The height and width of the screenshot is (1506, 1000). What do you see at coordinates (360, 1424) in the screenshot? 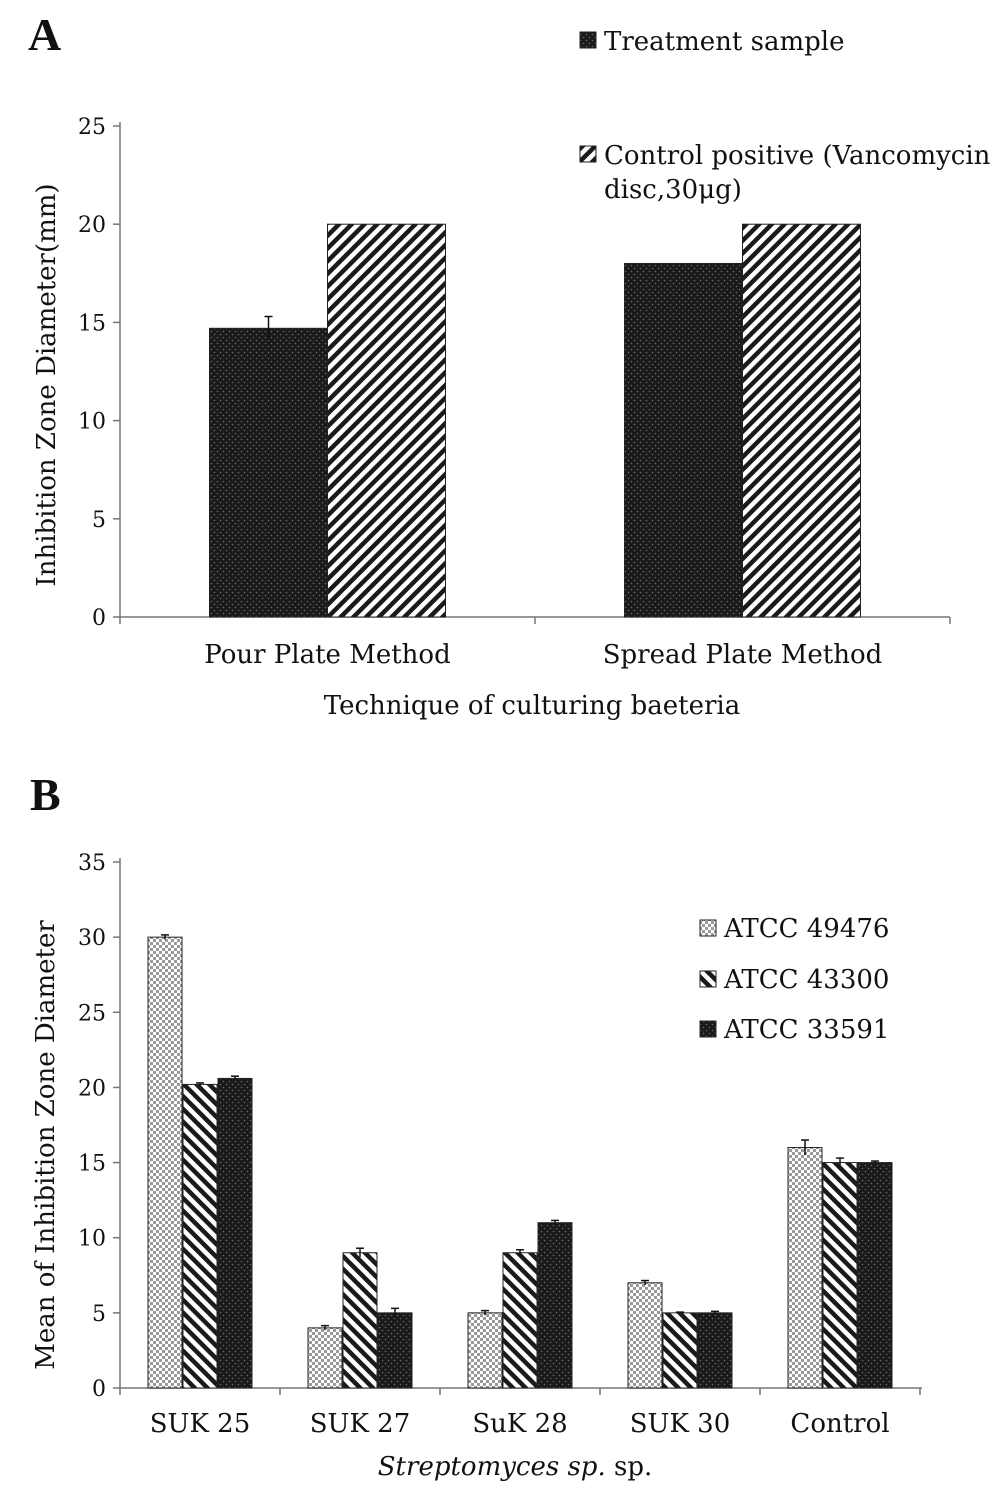
I see `panel-b-category-label: SUK 27` at bounding box center [360, 1424].